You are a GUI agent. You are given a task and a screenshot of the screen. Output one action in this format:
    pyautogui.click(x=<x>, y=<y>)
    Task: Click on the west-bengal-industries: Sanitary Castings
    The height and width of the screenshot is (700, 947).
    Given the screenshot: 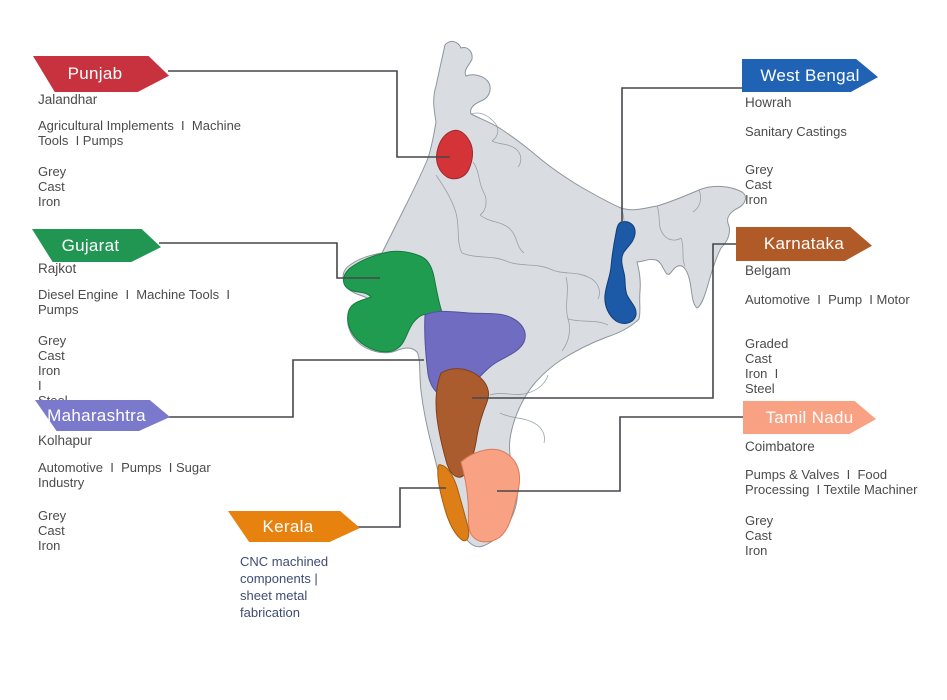 What is the action you would take?
    pyautogui.click(x=796, y=131)
    